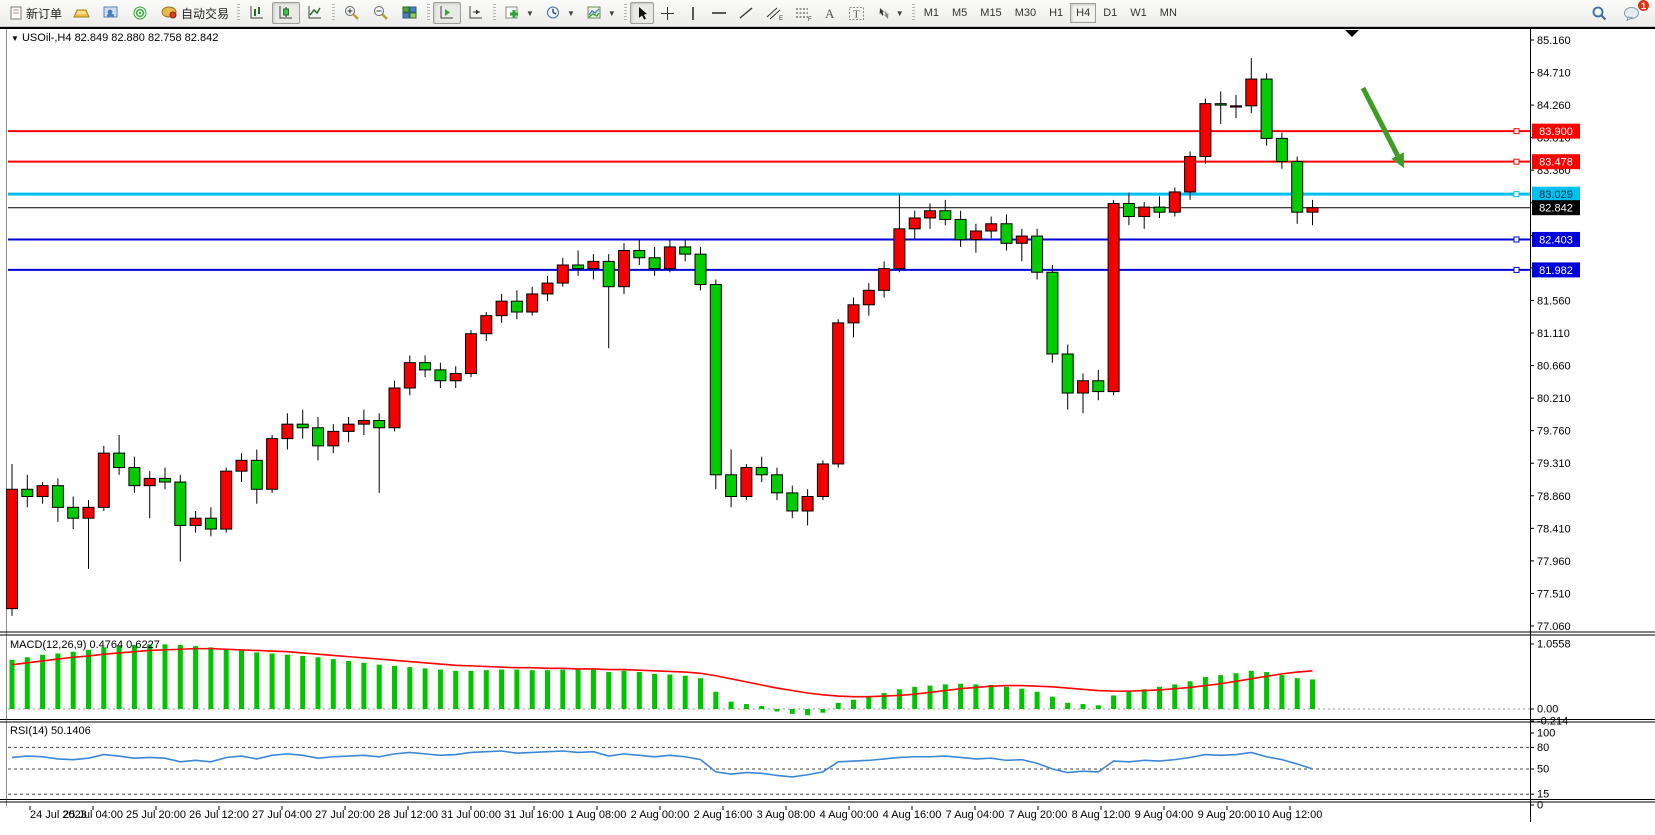 The image size is (1655, 835). Describe the element at coordinates (1083, 13) in the screenshot. I see `timeframe-h4-button: H4` at that location.